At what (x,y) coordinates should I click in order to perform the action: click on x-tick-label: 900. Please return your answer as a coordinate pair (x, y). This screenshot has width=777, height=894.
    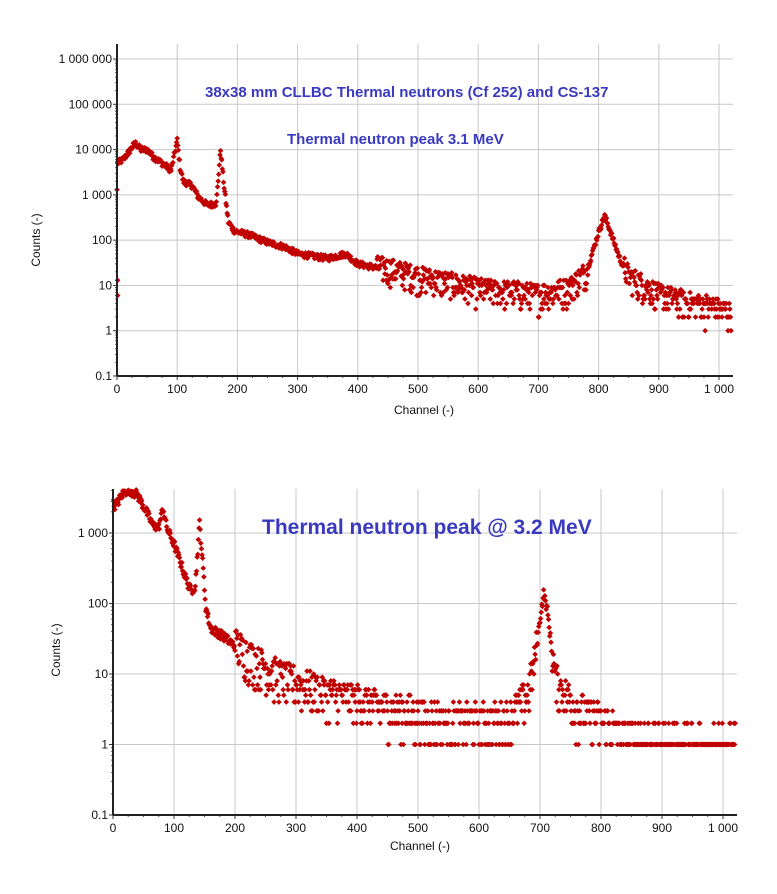
    Looking at the image, I should click on (662, 828).